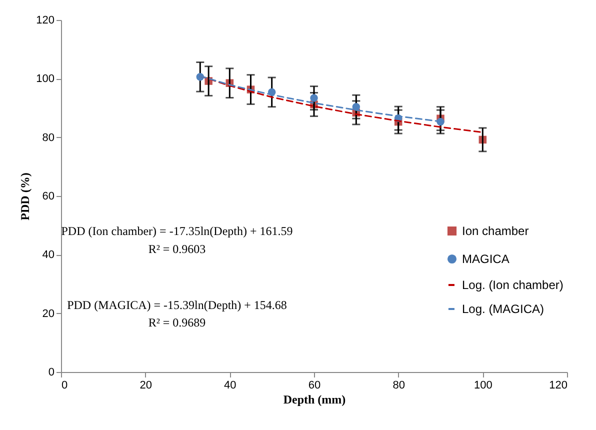  Describe the element at coordinates (146, 386) in the screenshot. I see `x-tick-label: 20` at that location.